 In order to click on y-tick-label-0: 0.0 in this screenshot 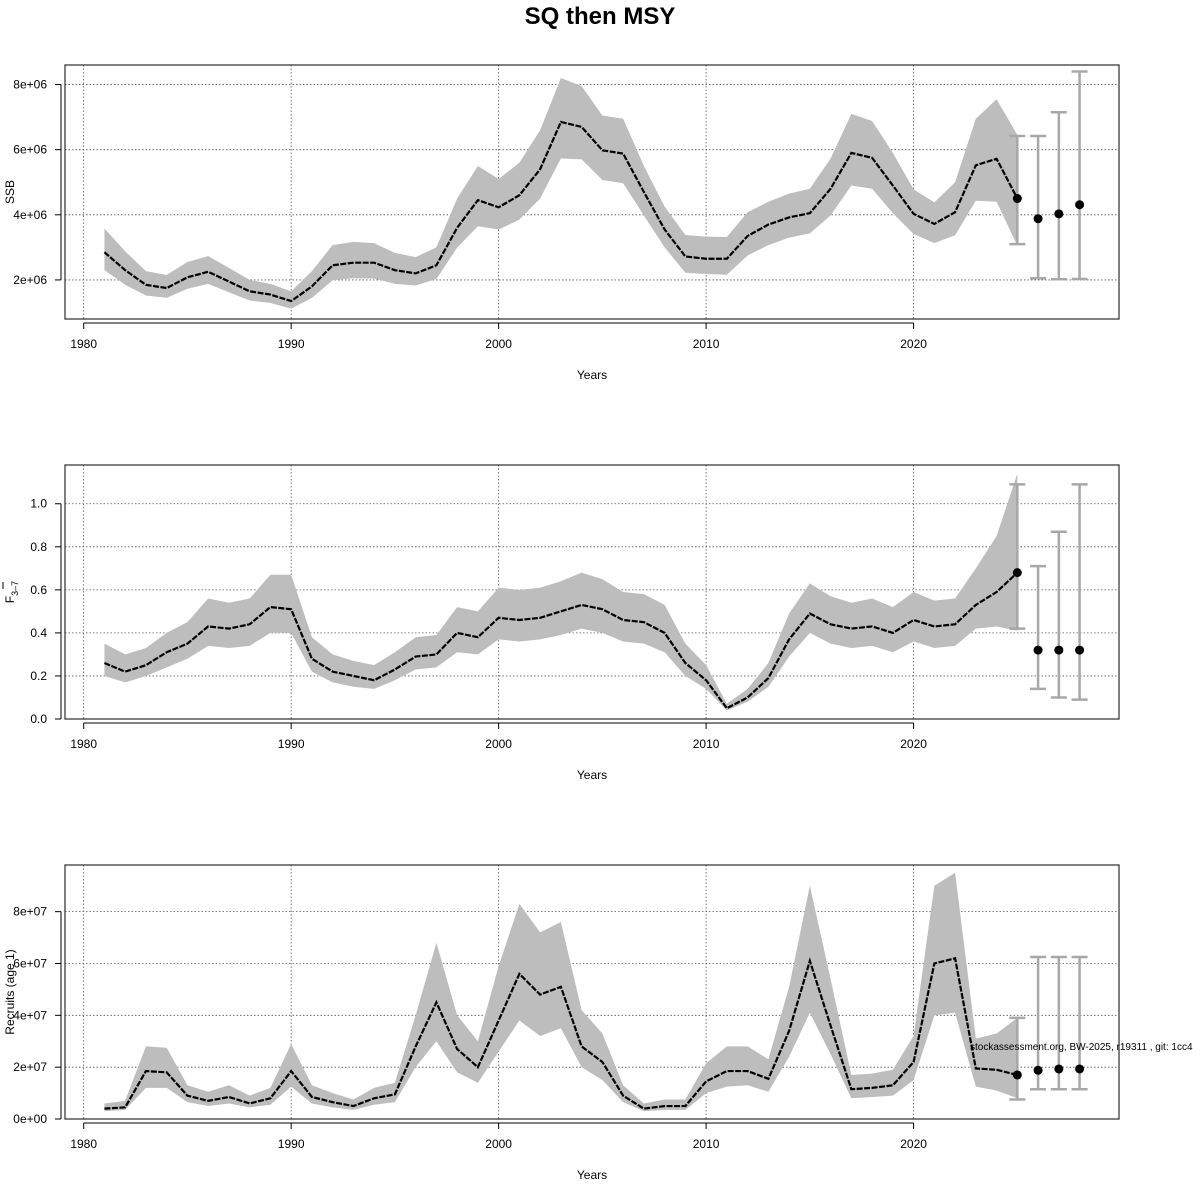, I will do `click(38, 719)`.